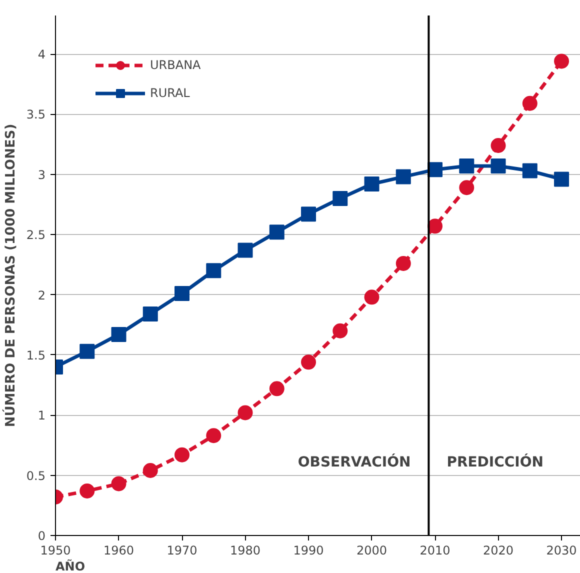 This screenshot has height=573, width=580. I want to click on x-axis-title: AÑO, so click(71, 565).